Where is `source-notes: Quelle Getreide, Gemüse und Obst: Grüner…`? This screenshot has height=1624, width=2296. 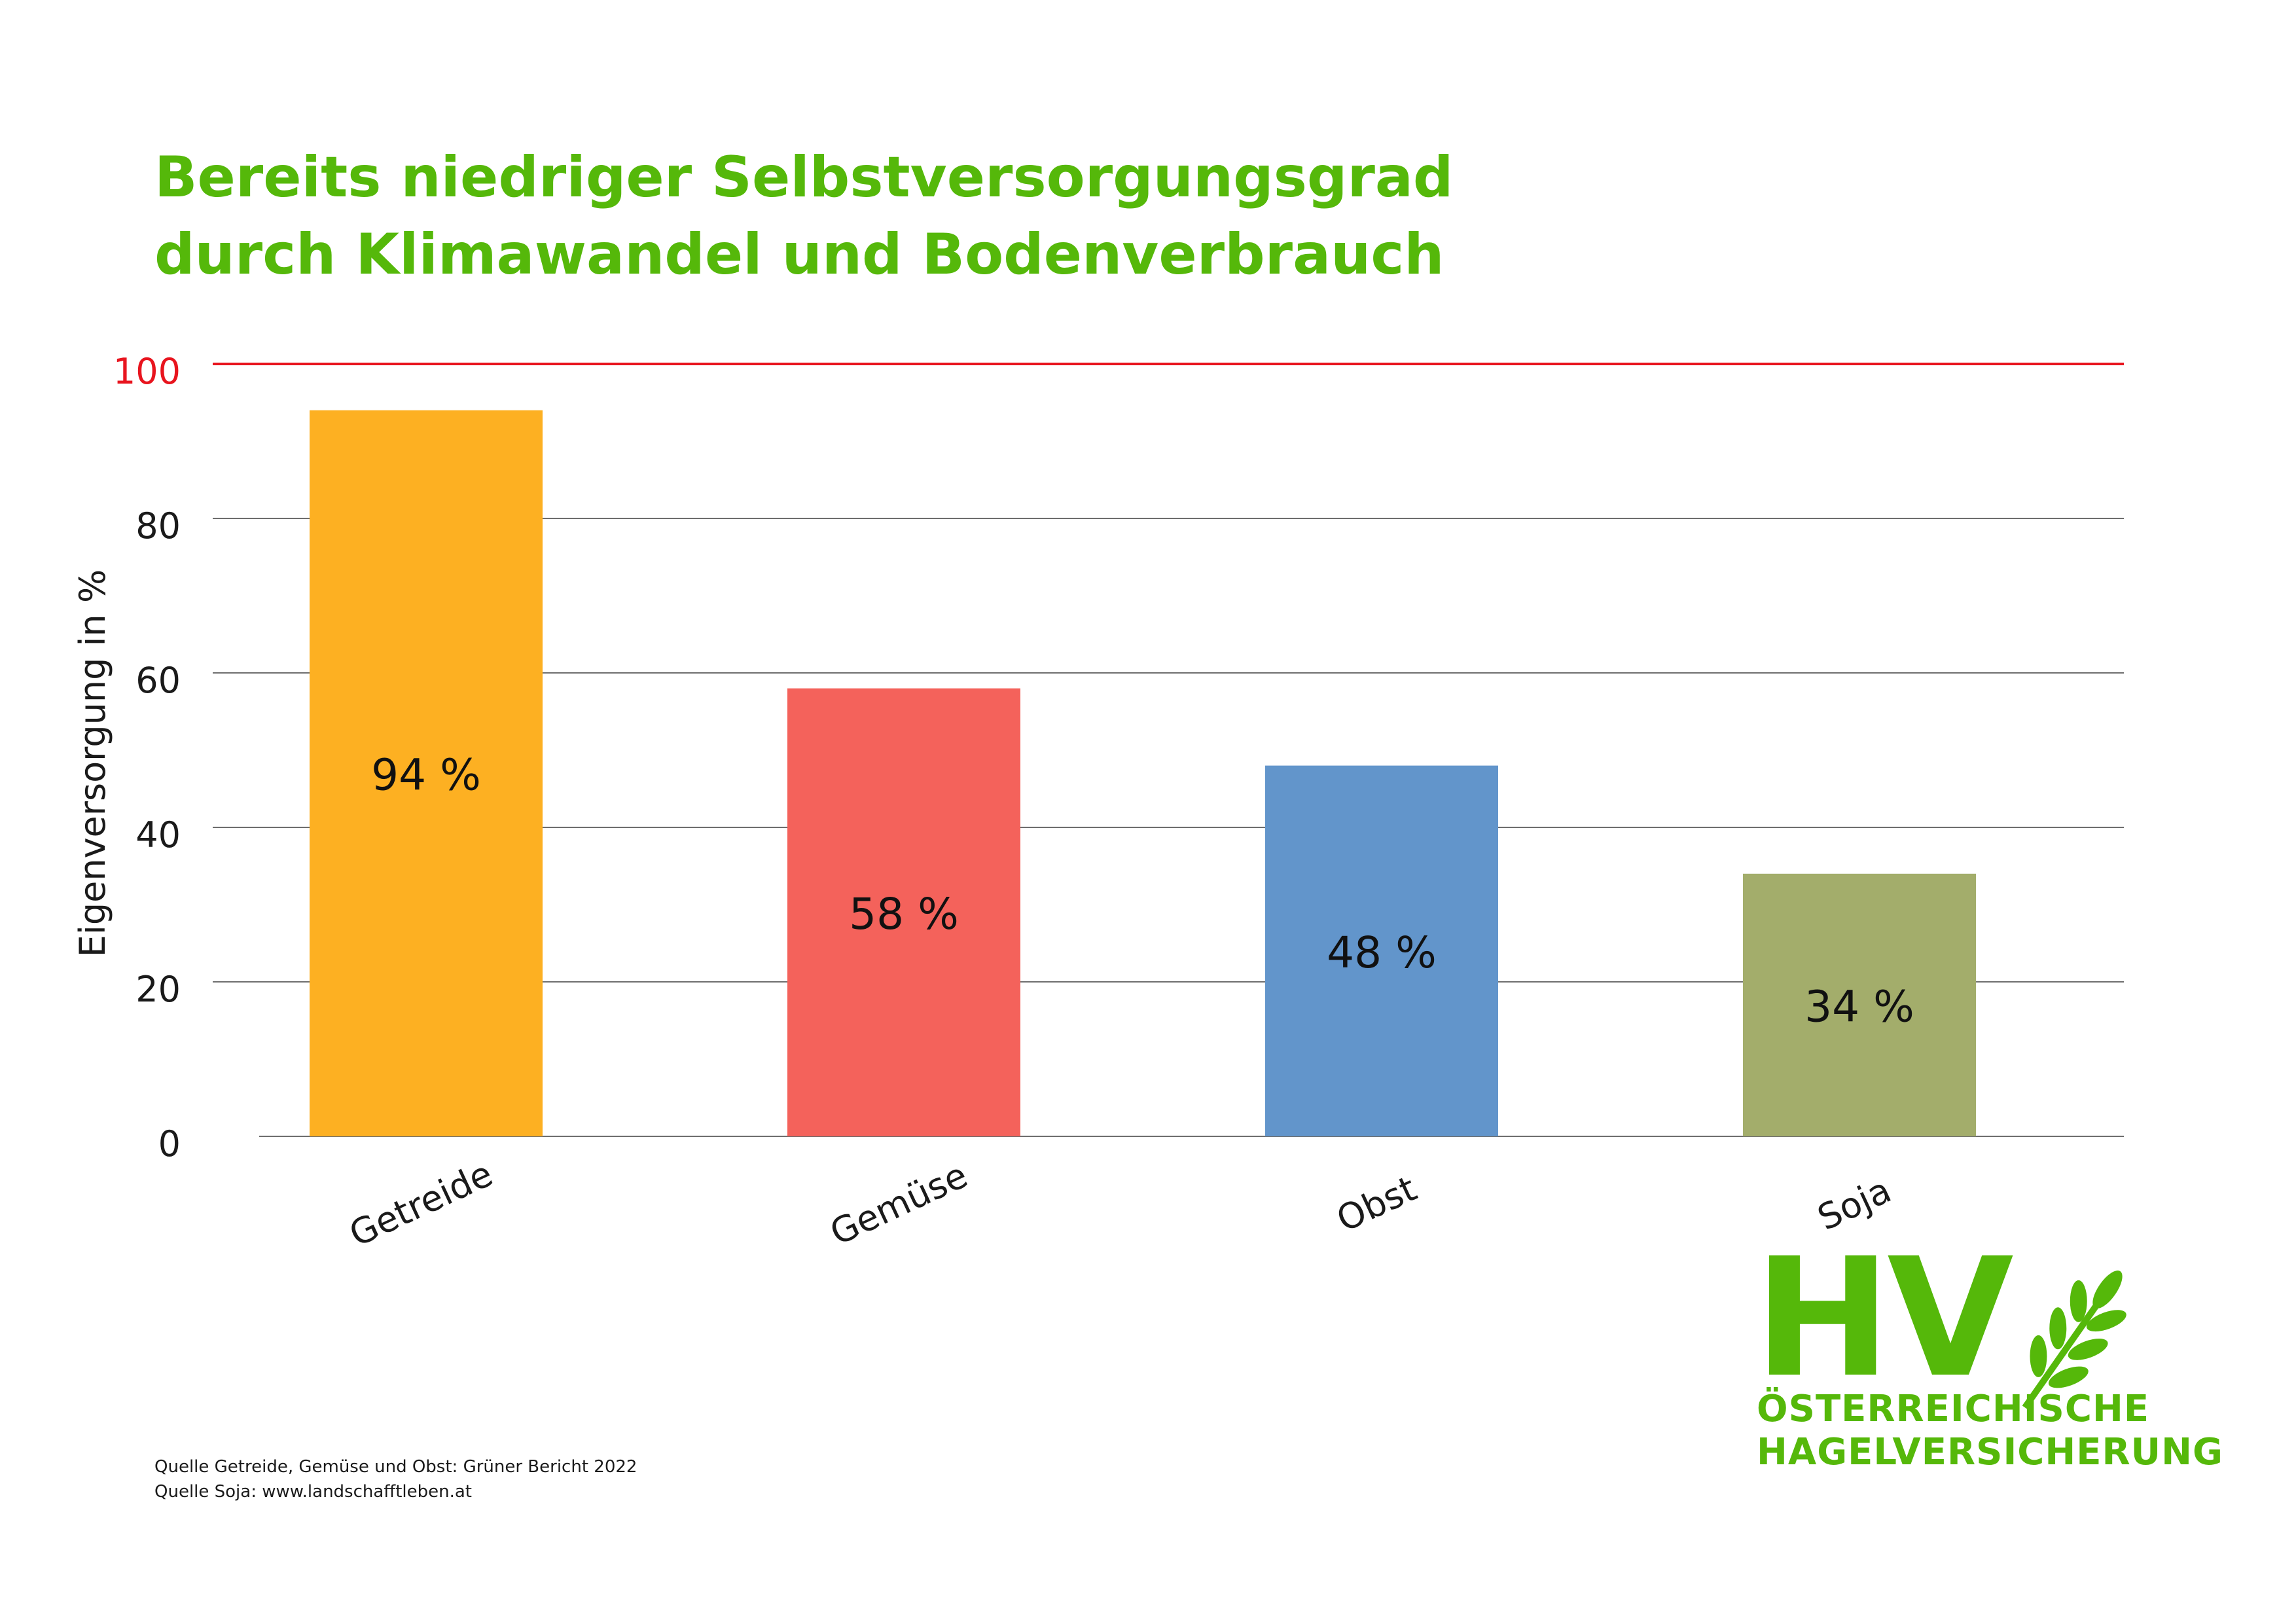 source-notes: Quelle Getreide, Gemüse und Obst: Grüner… is located at coordinates (395, 1479).